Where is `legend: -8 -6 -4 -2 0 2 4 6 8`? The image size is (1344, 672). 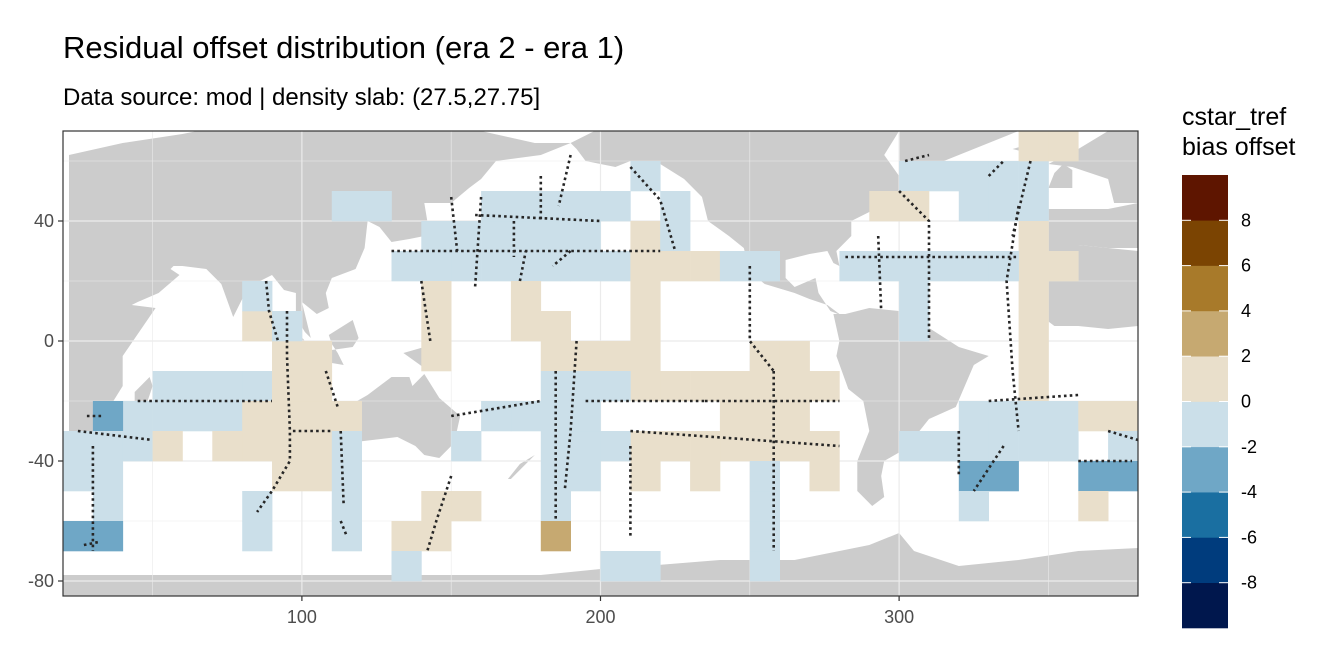
legend: -8 -6 -4 -2 0 2 4 6 8 is located at coordinates (1219, 402).